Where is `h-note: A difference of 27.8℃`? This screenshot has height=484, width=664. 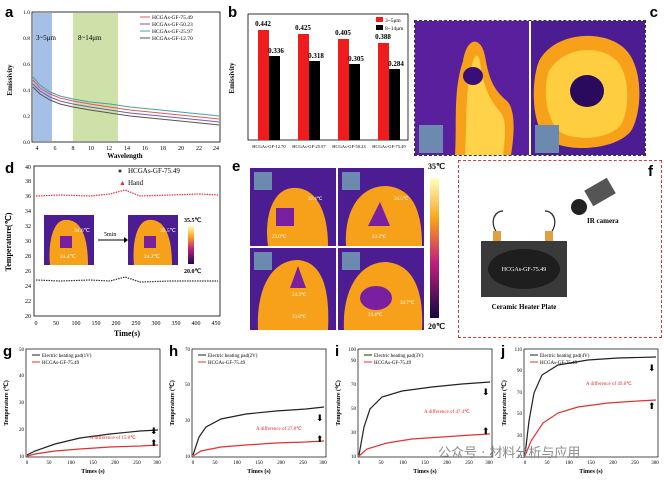 h-note: A difference of 27.8℃ is located at coordinates (279, 429).